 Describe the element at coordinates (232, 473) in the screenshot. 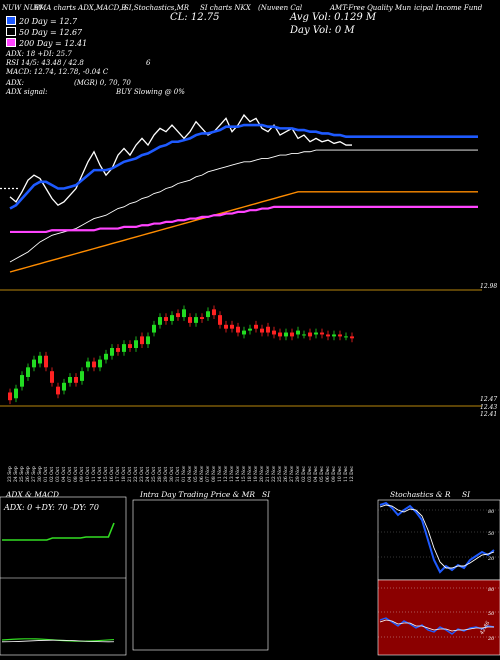

I see `date-tick-label: 13 Nov` at that location.